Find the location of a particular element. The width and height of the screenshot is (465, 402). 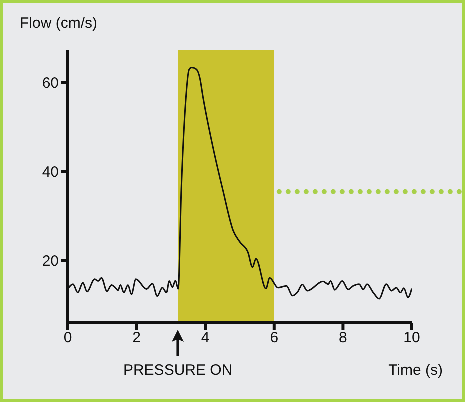

x-tick-label: 0 is located at coordinates (68, 338).